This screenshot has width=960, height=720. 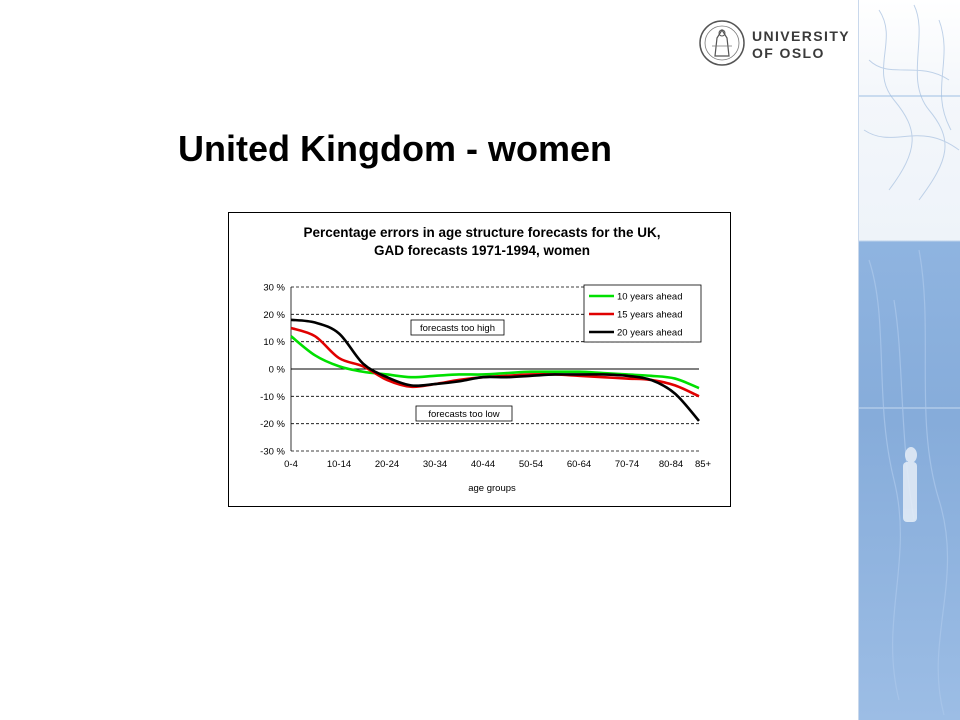 I want to click on university-seal-icon, so click(x=722, y=43).